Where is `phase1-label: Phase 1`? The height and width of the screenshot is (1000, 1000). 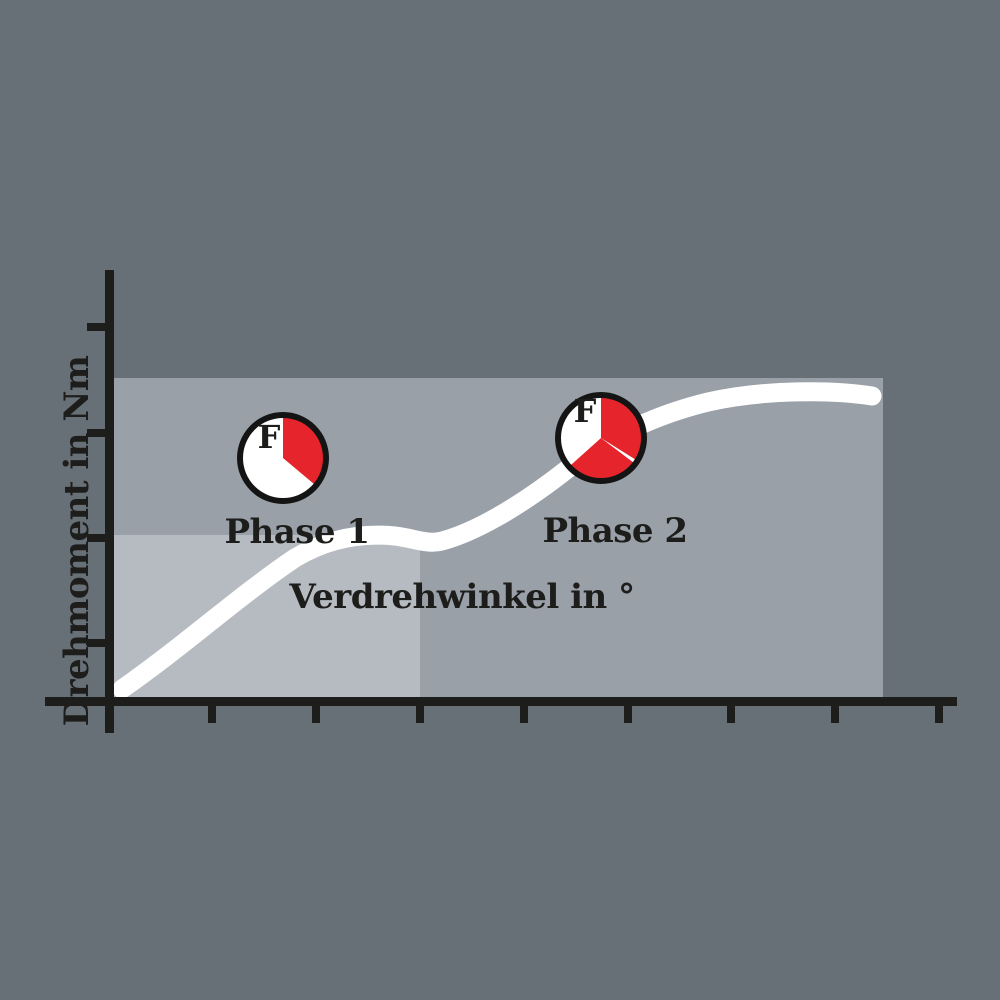
phase1-label: Phase 1 is located at coordinates (297, 532).